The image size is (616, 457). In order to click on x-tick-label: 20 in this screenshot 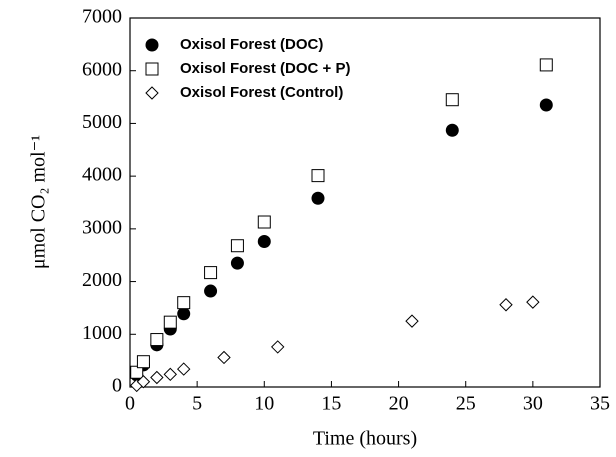, I will do `click(399, 404)`.